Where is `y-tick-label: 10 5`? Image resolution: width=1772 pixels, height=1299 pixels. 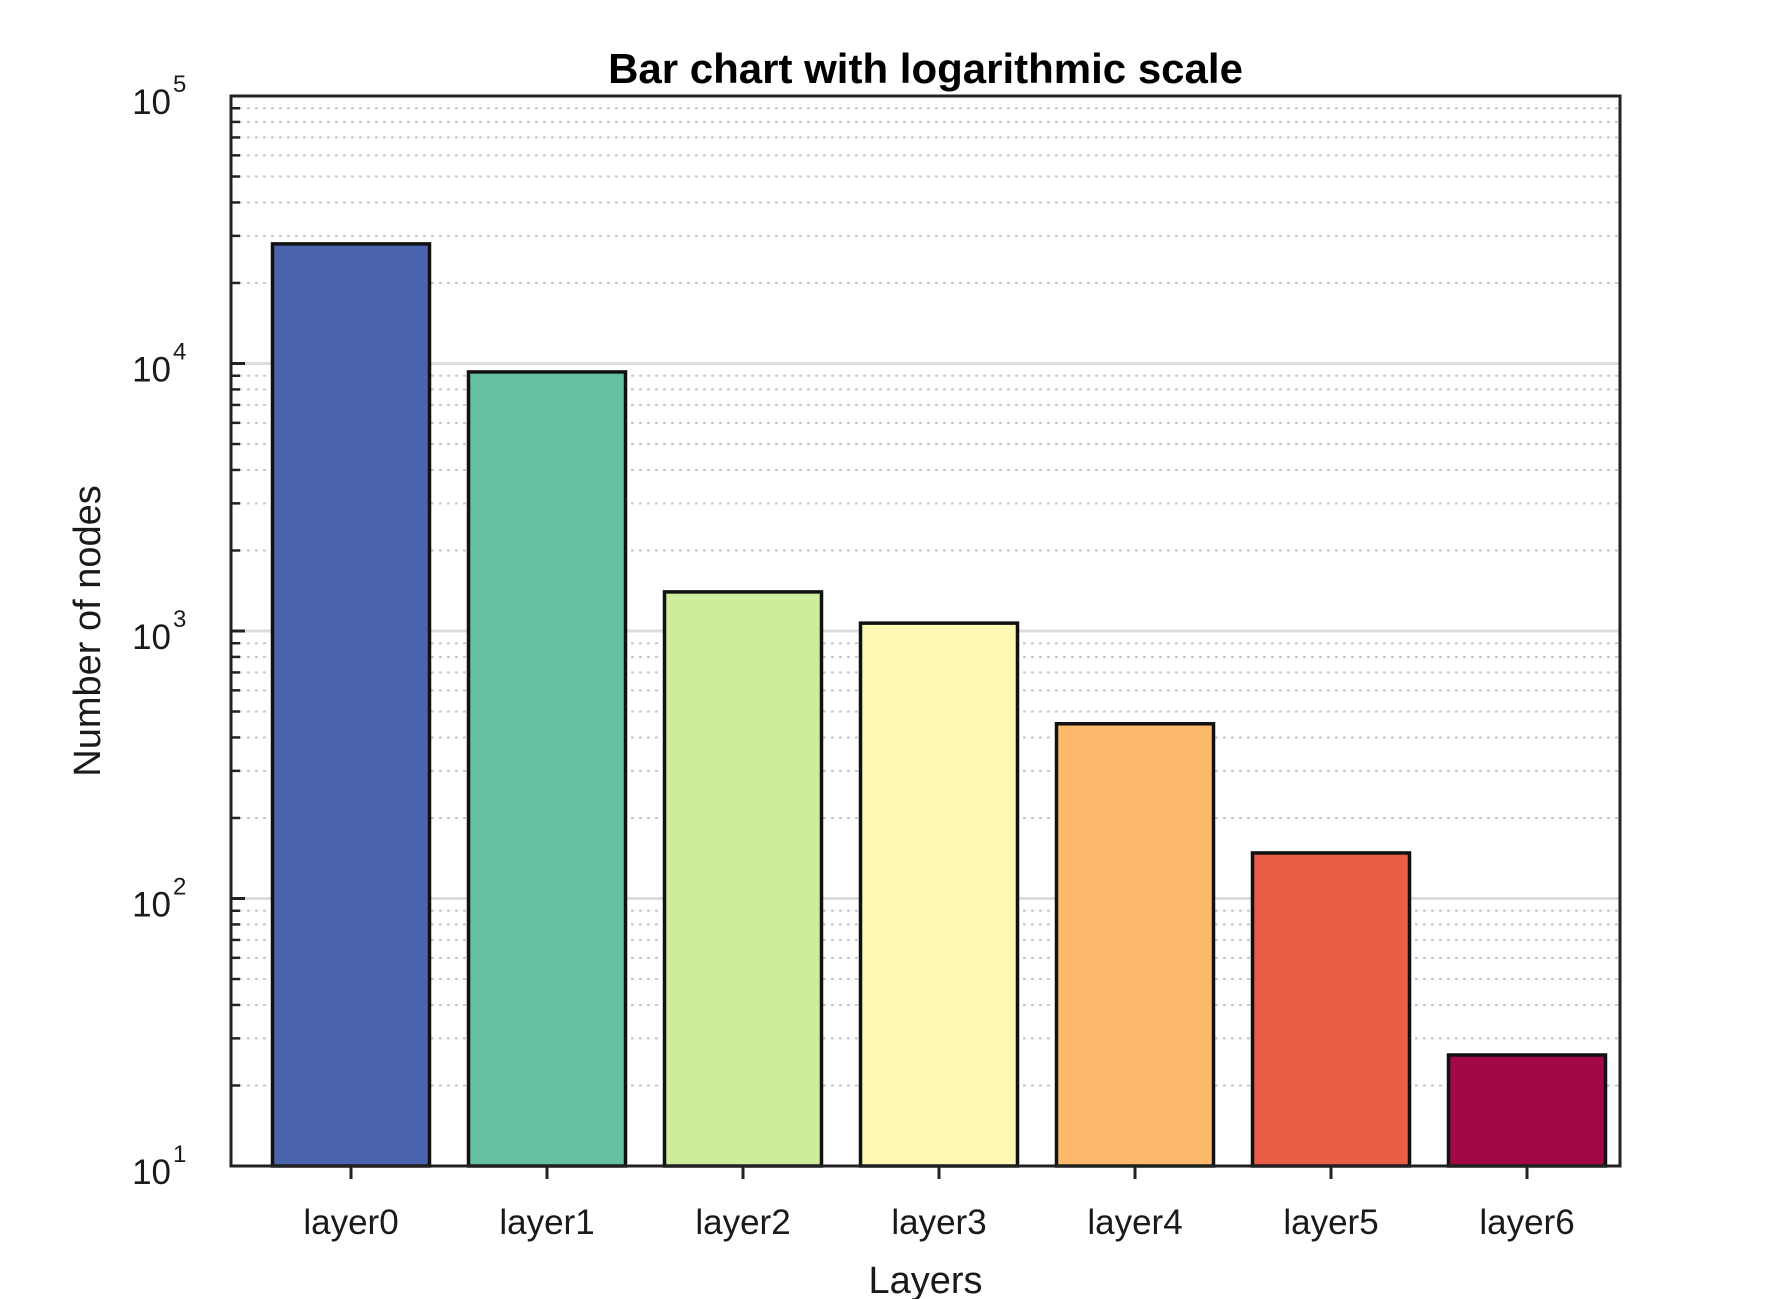
y-tick-label: 10 5 is located at coordinates (159, 96).